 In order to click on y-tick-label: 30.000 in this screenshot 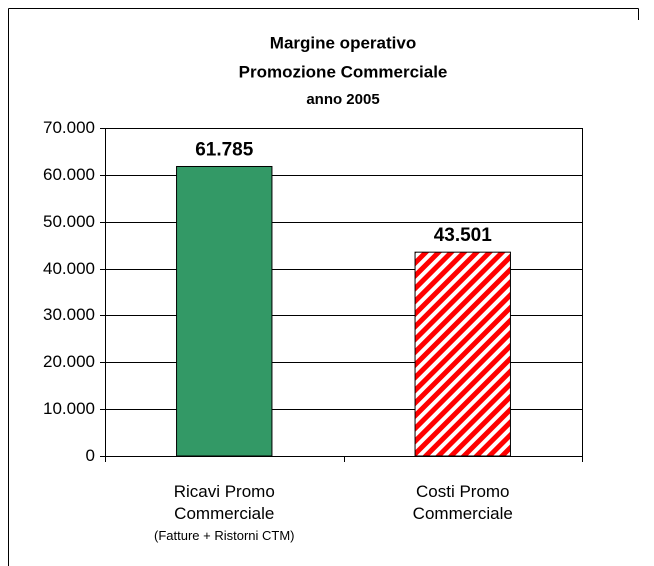, I will do `click(69, 314)`.